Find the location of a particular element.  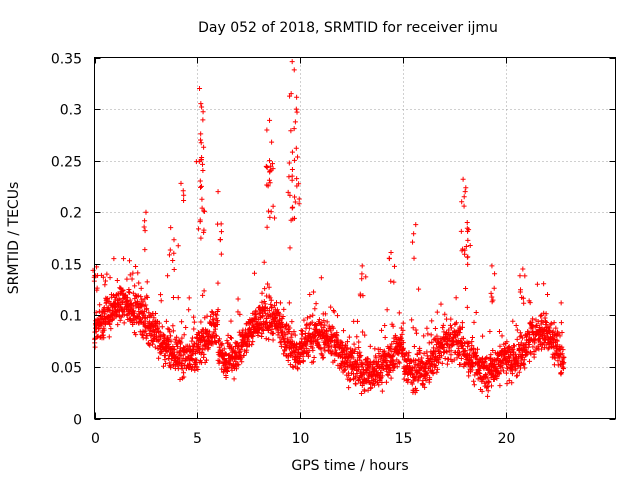

x-axis-label: GPS time / hours is located at coordinates (349, 466).